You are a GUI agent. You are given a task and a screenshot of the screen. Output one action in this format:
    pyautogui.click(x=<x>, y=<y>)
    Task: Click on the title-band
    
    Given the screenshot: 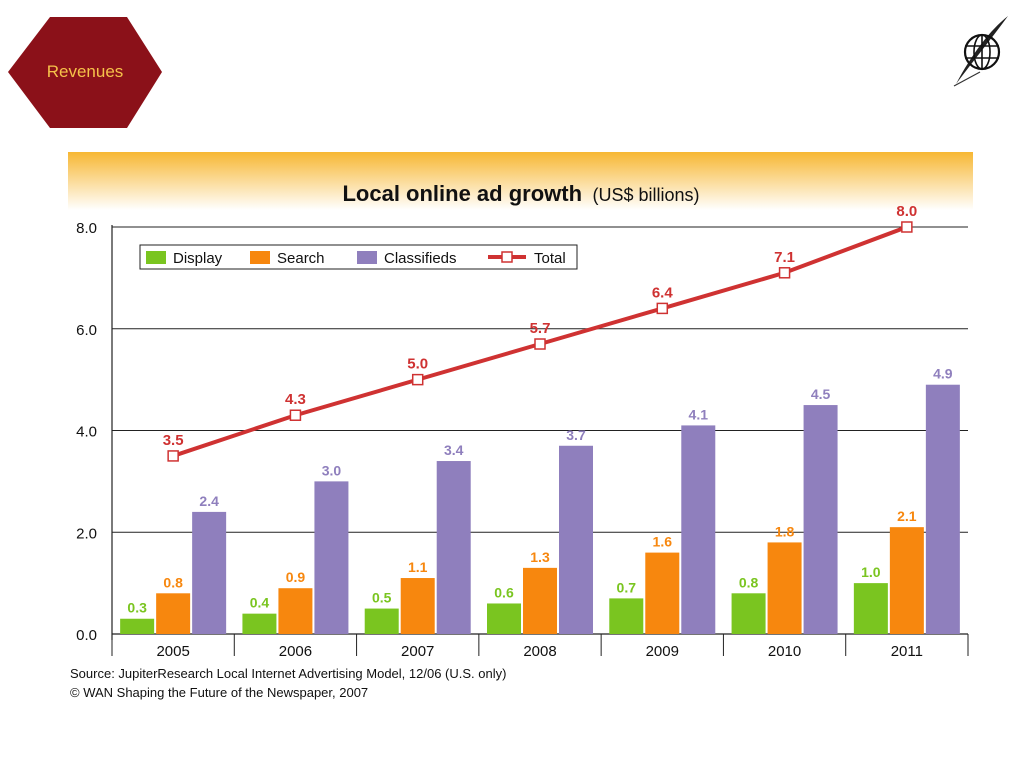 What is the action you would take?
    pyautogui.click(x=520, y=181)
    